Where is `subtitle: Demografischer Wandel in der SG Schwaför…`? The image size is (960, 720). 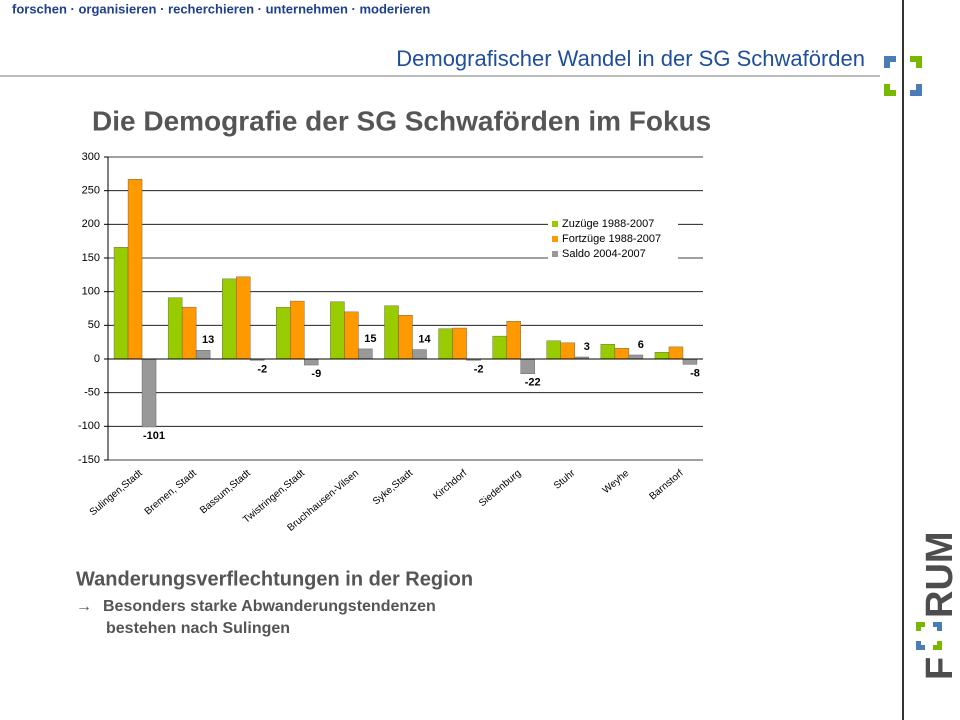 subtitle: Demografischer Wandel in der SG Schwaför… is located at coordinates (630, 58).